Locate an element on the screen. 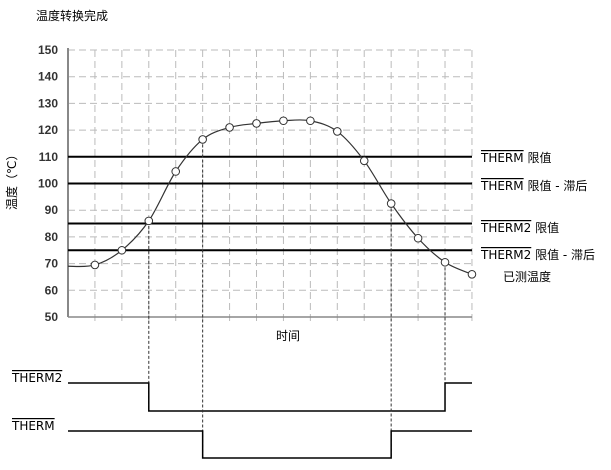  threshold-label: THERM2 限值 - 滞后 is located at coordinates (537, 254).